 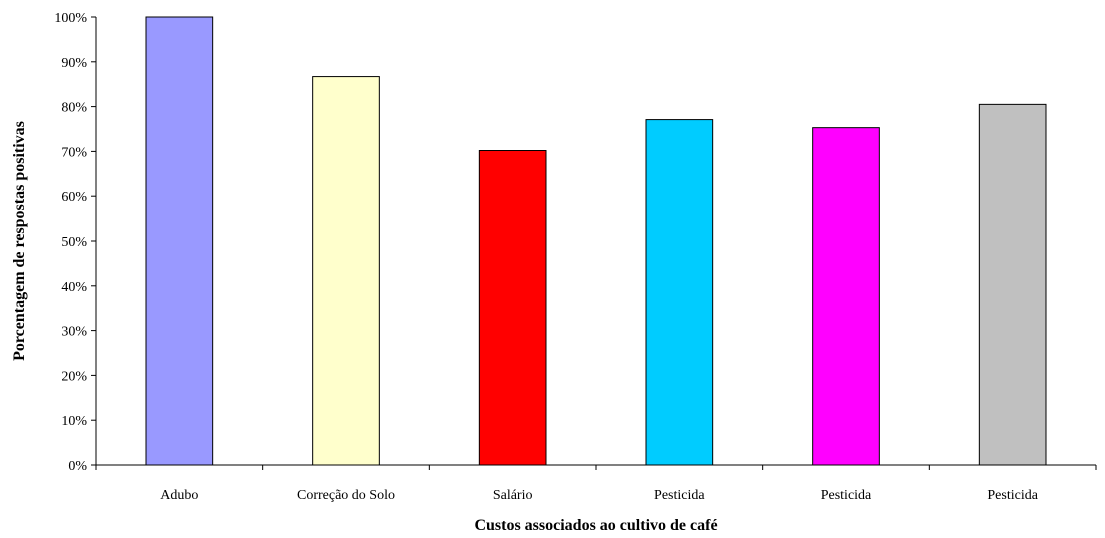 What do you see at coordinates (179, 495) in the screenshot?
I see `x-category-label: Adubo` at bounding box center [179, 495].